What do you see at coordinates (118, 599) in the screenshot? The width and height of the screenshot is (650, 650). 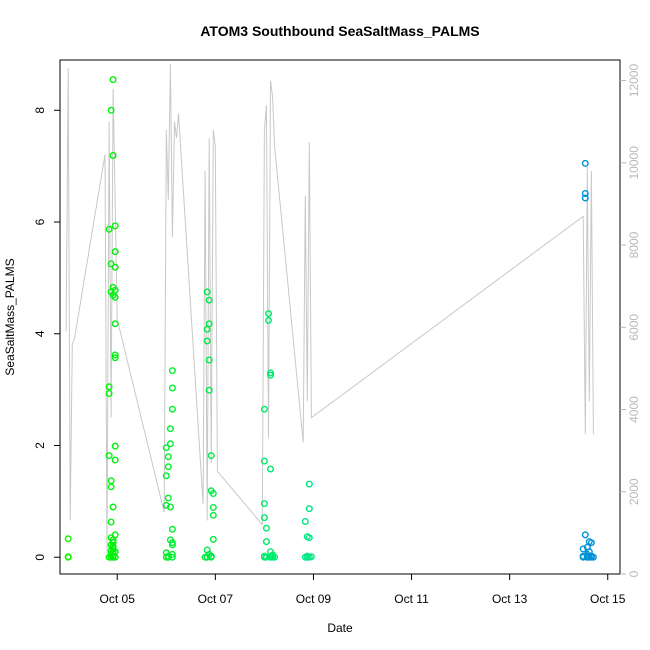 I see `x-tick-label: Oct 05` at bounding box center [118, 599].